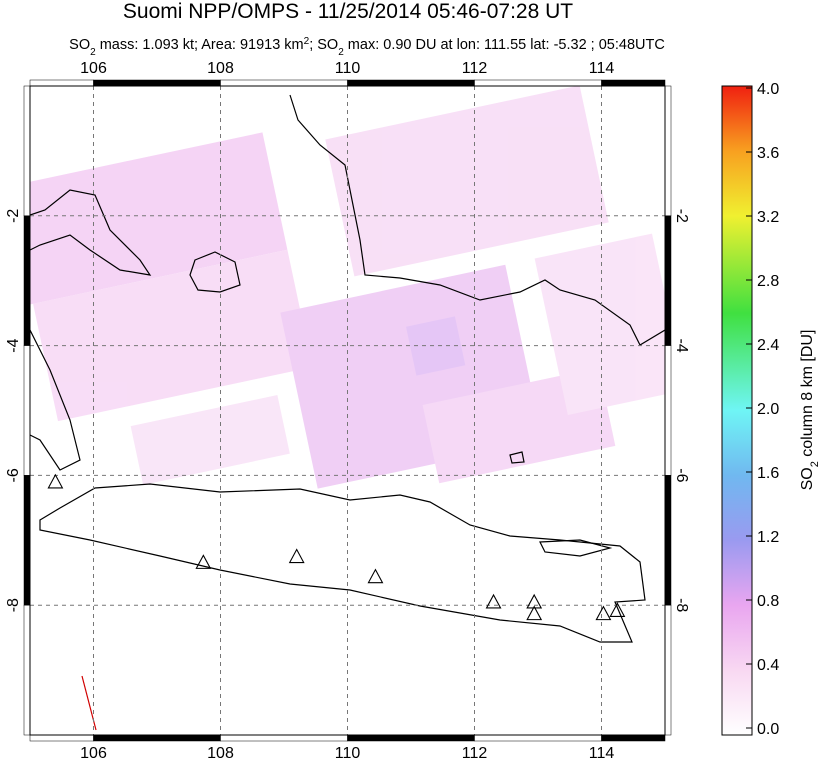 Image resolution: width=823 pixels, height=759 pixels. I want to click on colorbar-tick-label: 4.0, so click(768, 89).